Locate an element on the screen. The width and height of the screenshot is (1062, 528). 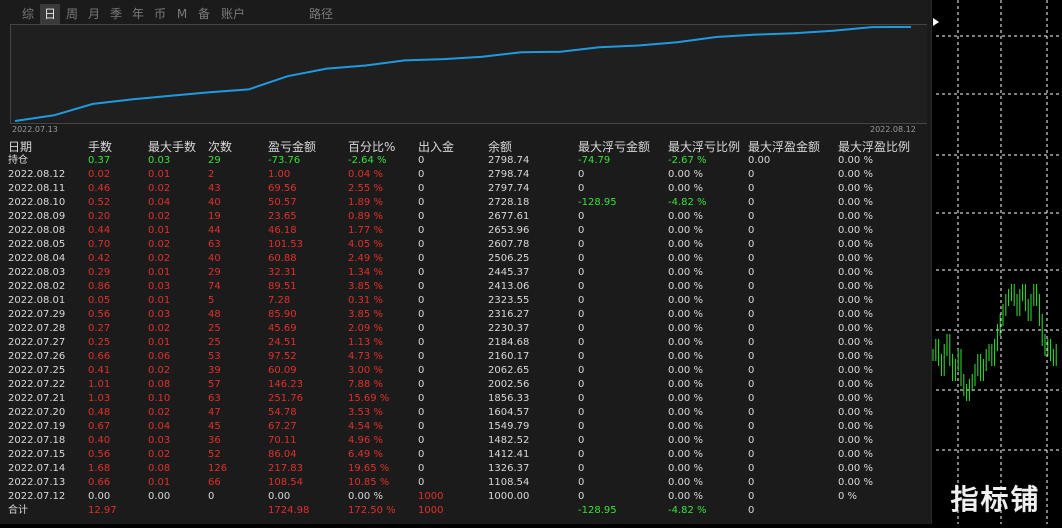
table-row-col-4: 1.00 is located at coordinates (279, 174).